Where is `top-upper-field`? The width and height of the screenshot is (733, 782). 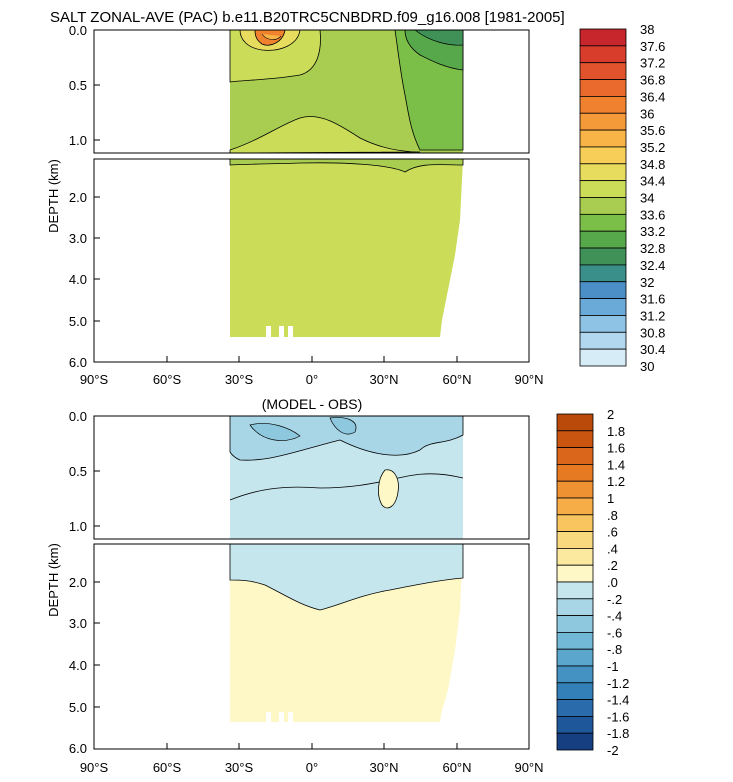 top-upper-field is located at coordinates (346, 91).